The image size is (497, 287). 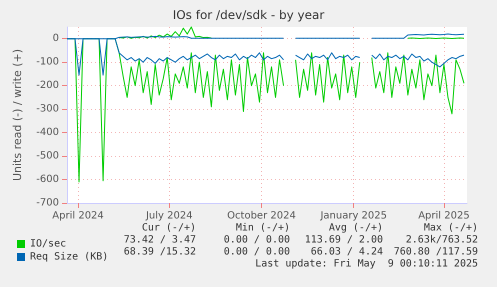 What do you see at coordinates (169, 228) in the screenshot?
I see `text: Cur (-/+)` at bounding box center [169, 228].